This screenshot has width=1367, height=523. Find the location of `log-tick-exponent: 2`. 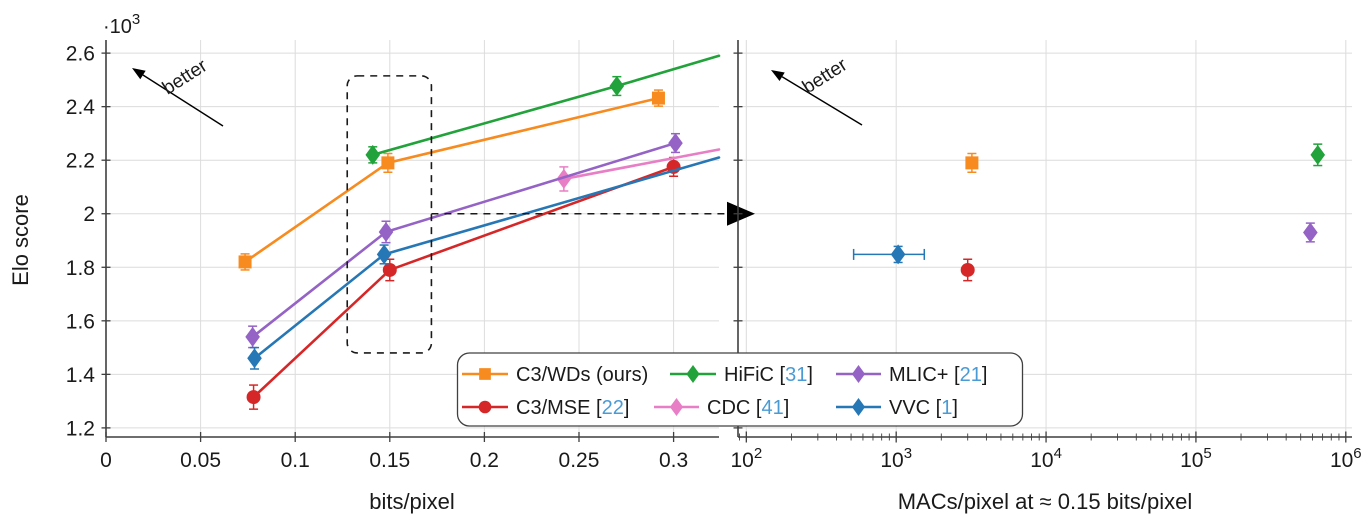

log-tick-exponent: 2 is located at coordinates (758, 453).